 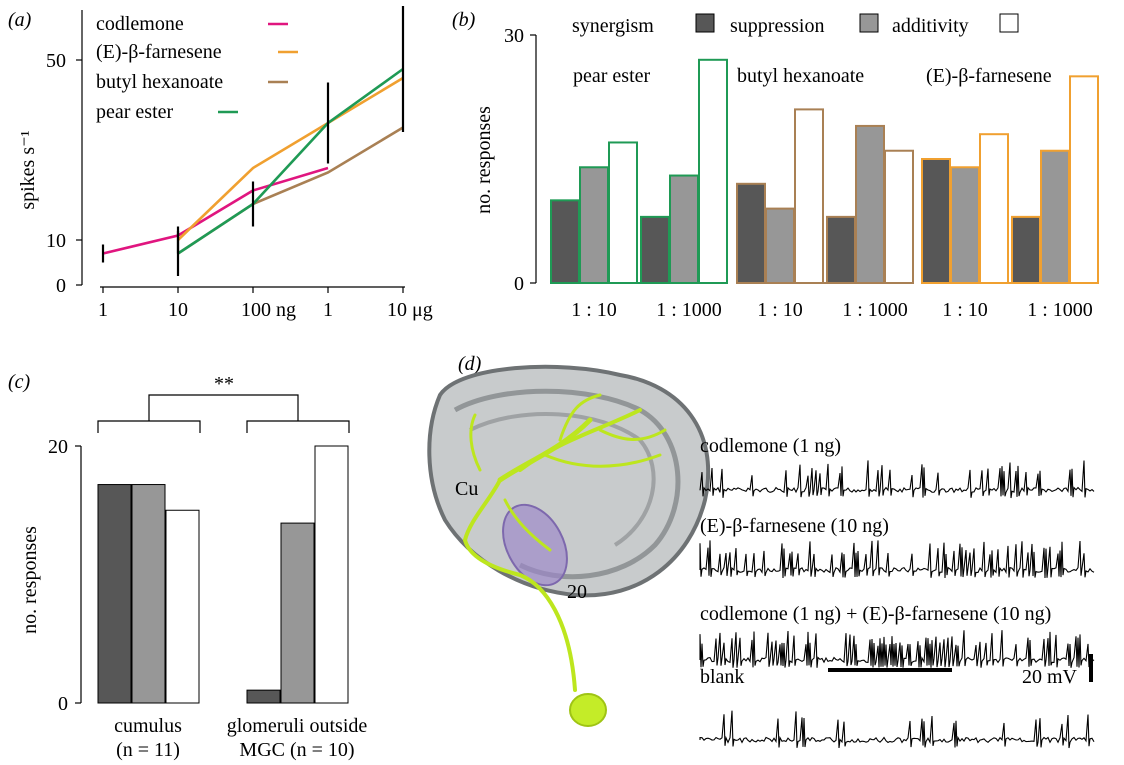 I want to click on legend-label: codlemone, so click(x=140, y=24).